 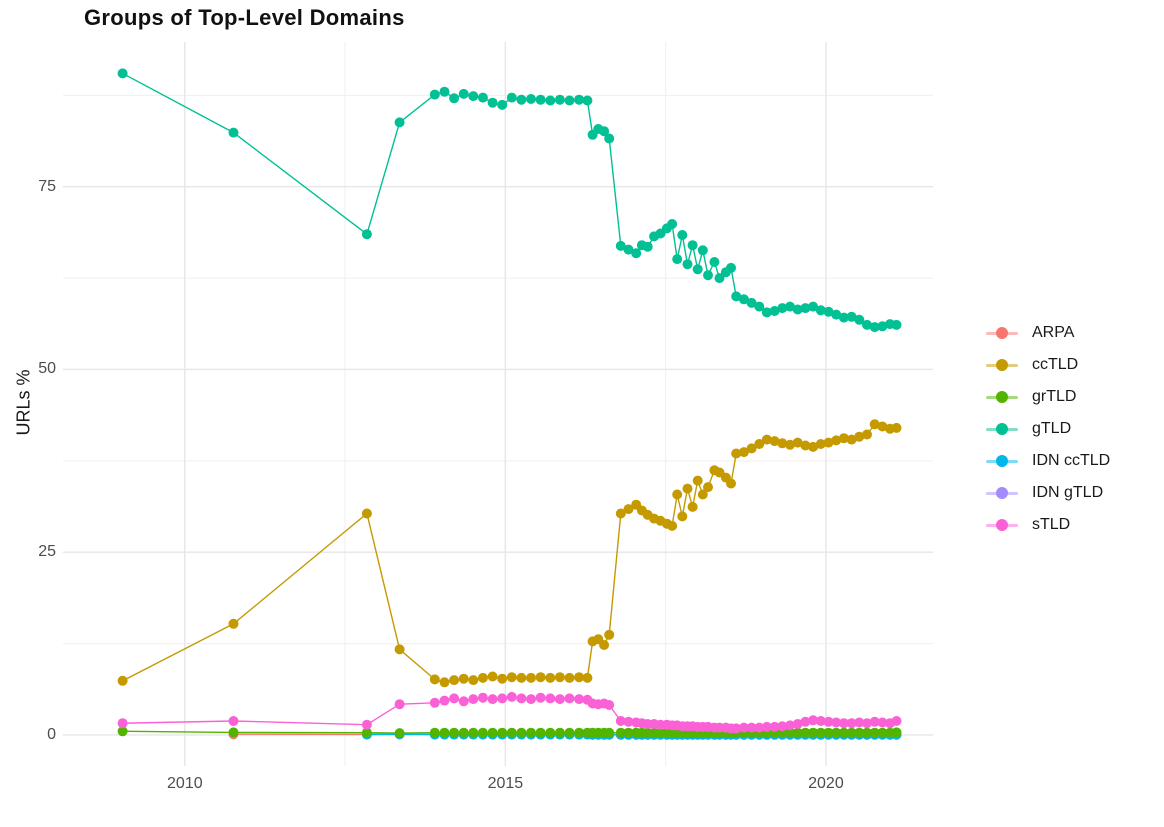 What do you see at coordinates (1054, 396) in the screenshot?
I see `legend-item-label: grTLD` at bounding box center [1054, 396].